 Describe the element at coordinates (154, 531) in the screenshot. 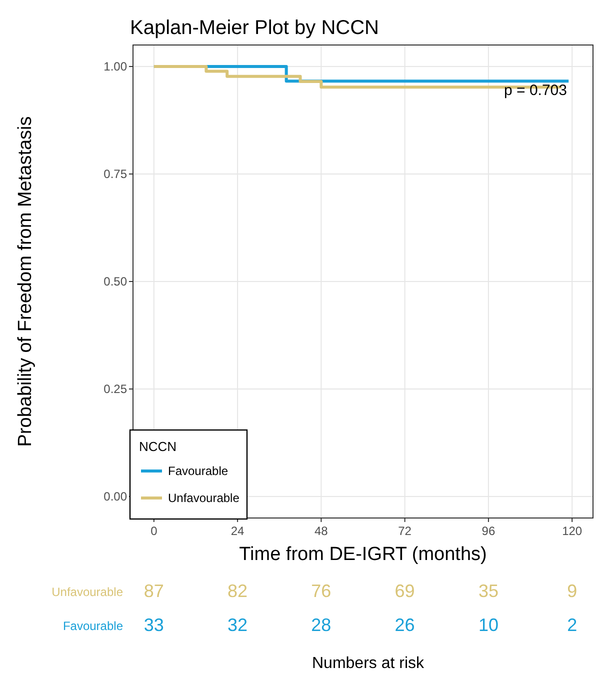

I see `x-tick-label: 0` at that location.